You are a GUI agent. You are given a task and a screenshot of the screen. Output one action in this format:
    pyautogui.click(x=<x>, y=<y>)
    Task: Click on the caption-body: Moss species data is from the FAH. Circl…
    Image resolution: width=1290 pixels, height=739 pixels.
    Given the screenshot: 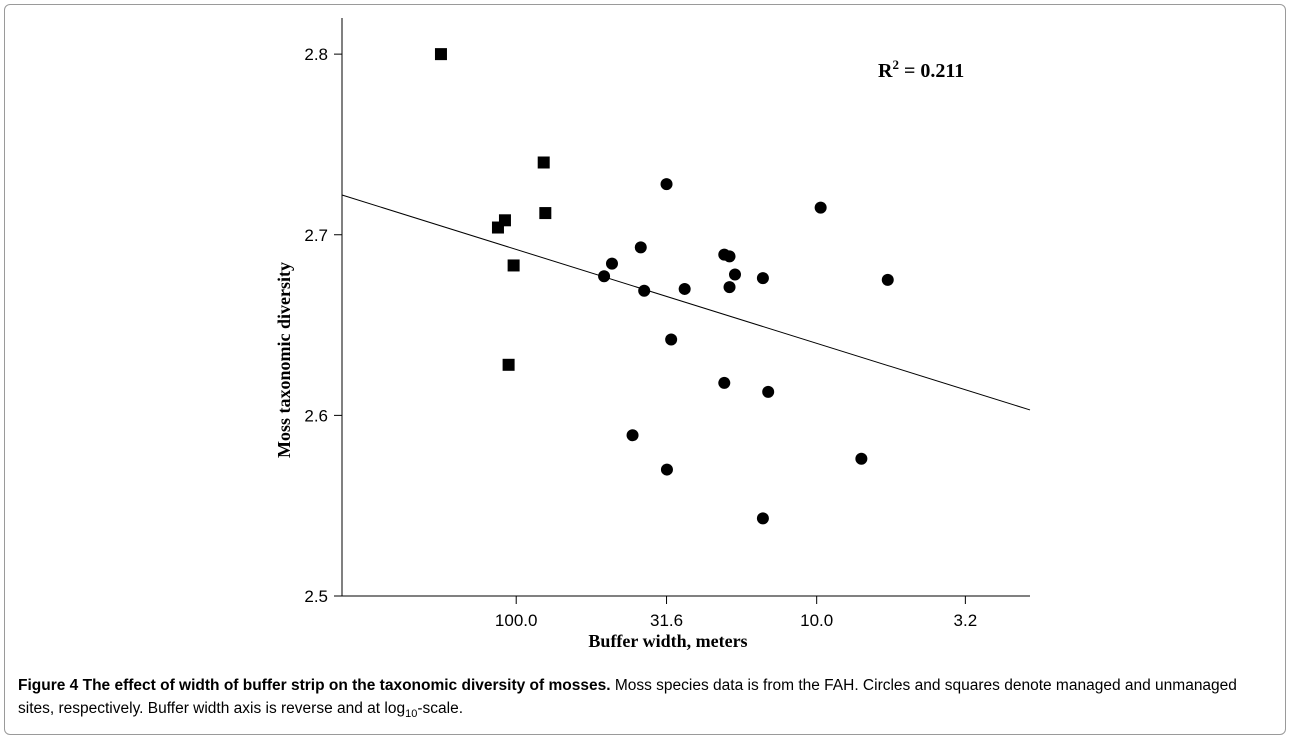 What is the action you would take?
    pyautogui.click(x=627, y=697)
    